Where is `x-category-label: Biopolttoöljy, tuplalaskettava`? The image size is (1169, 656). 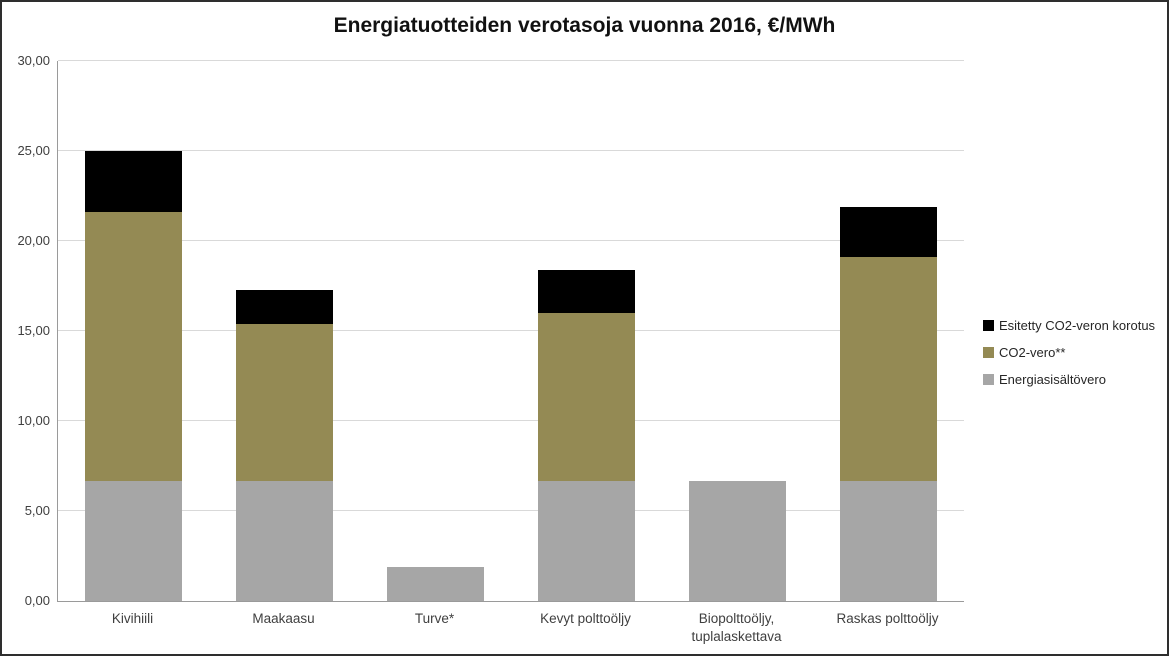 x-category-label: Biopolttoöljy, tuplalaskettava is located at coordinates (736, 628).